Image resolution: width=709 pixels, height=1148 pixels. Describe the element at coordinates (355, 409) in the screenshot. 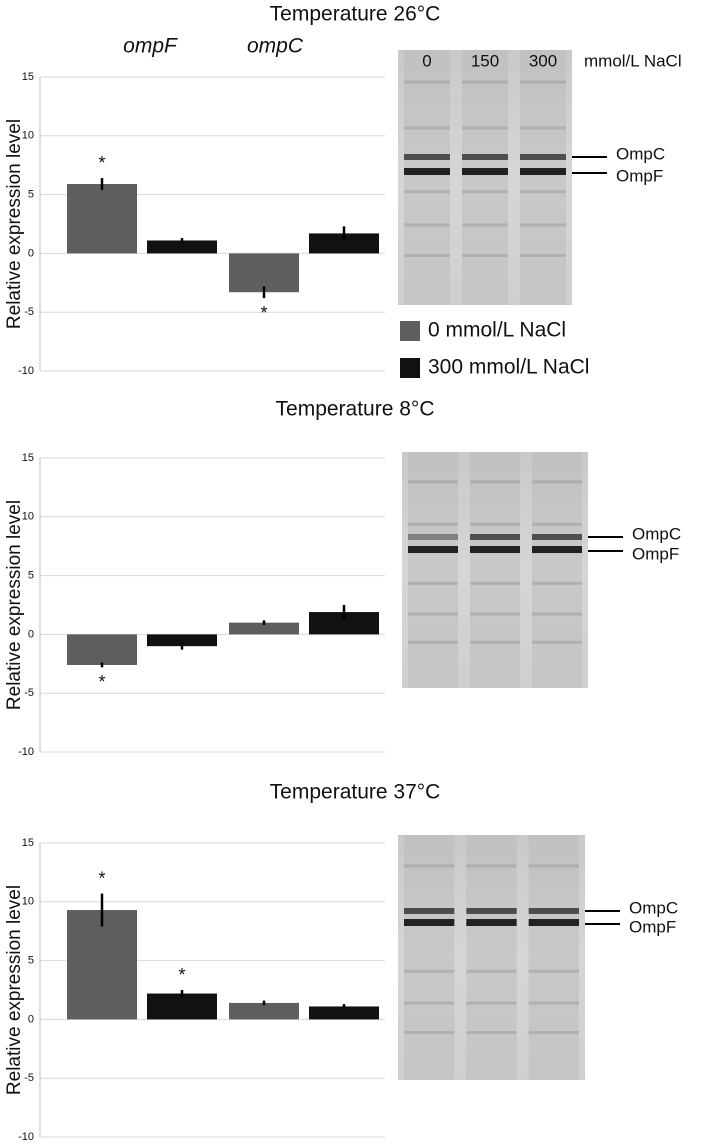

I see `chart-title: Temperature 8°C` at that location.